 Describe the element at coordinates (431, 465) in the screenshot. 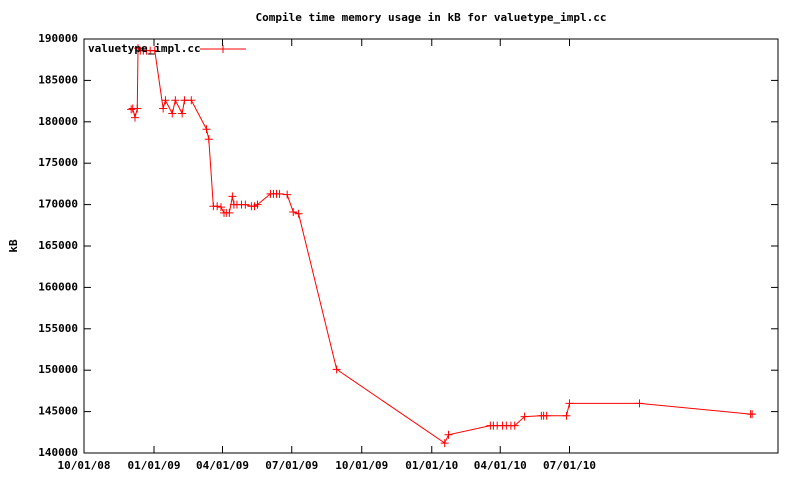

I see `x-tick-label: 01/01/10` at that location.